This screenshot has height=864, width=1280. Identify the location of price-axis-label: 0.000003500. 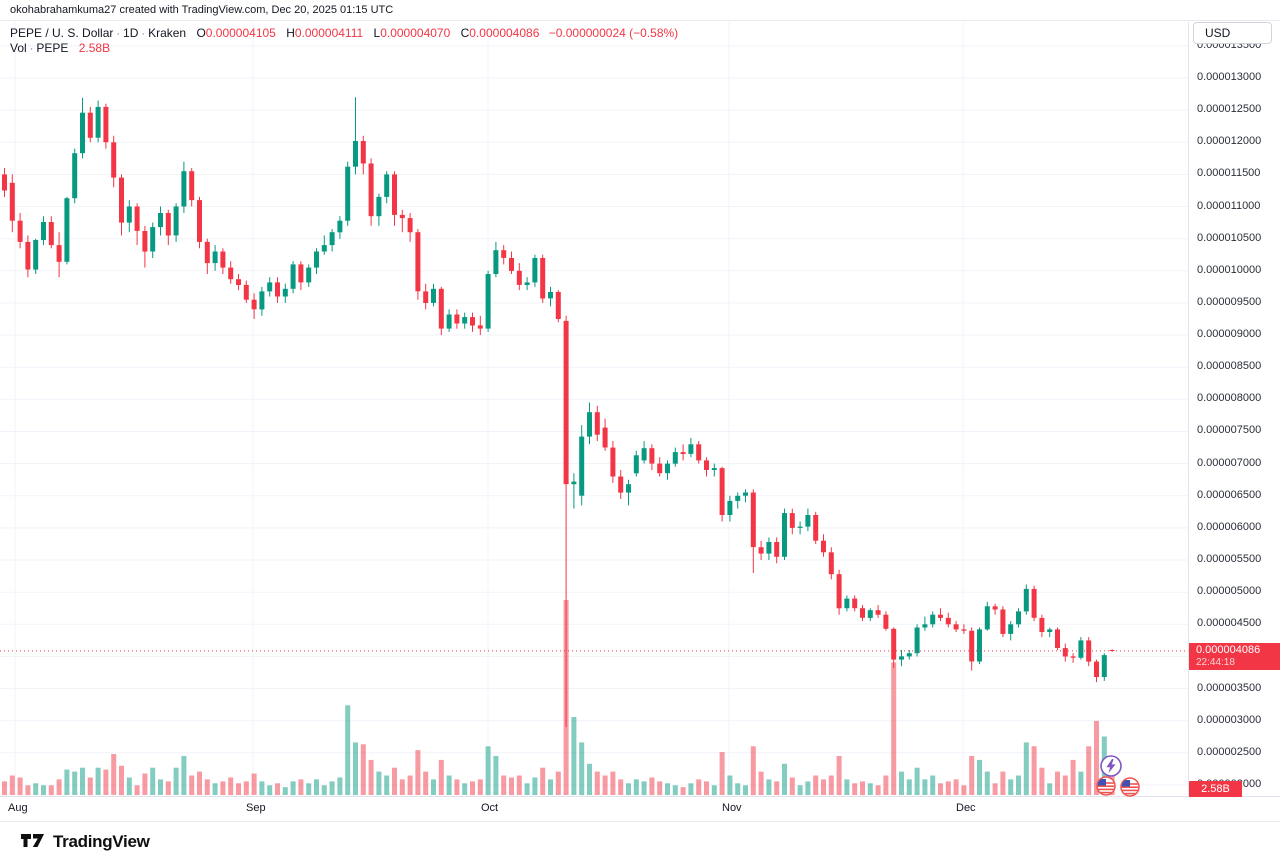
(1229, 688).